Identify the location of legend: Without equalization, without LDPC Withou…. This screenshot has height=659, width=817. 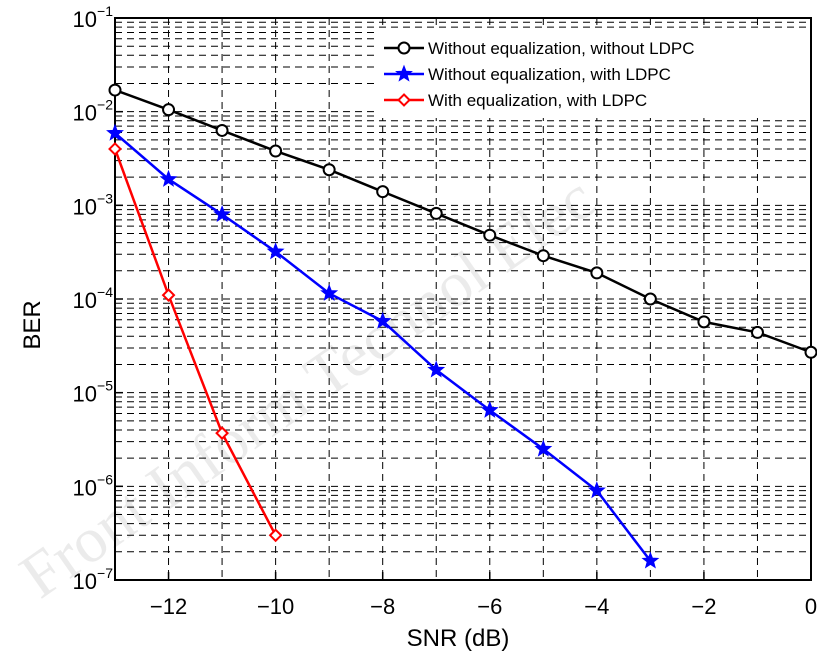
(594, 74).